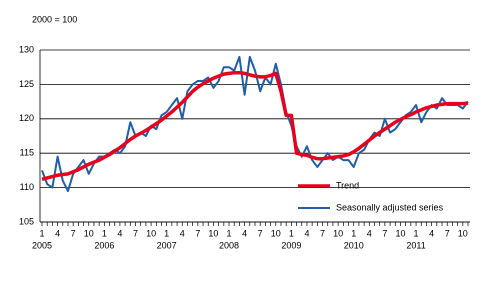  What do you see at coordinates (54, 19) in the screenshot?
I see `annotation: 2000 = 100` at bounding box center [54, 19].